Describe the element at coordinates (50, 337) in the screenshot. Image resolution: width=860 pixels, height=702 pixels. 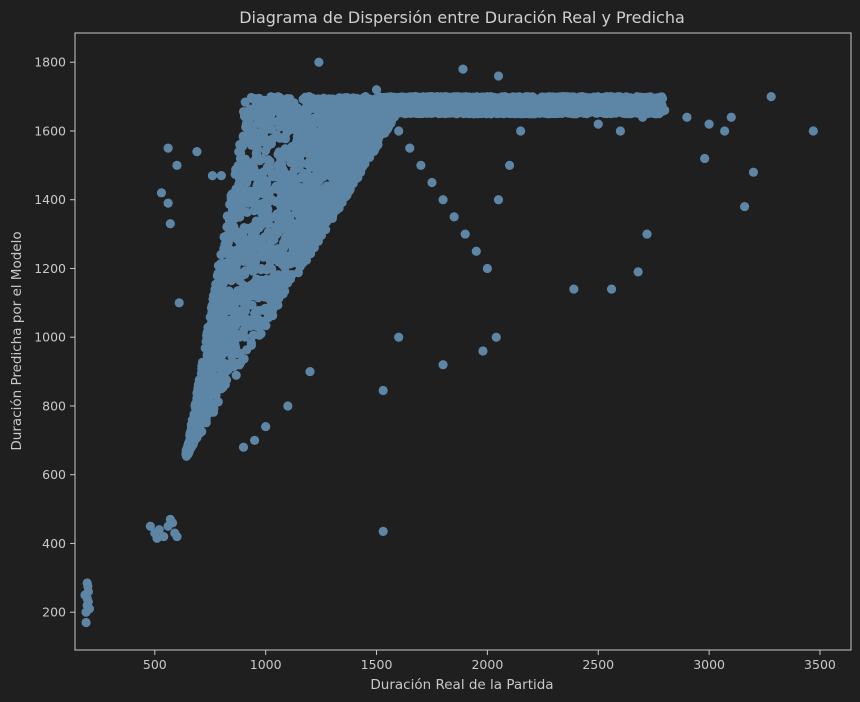
I see `y-tick-label: 1000` at that location.